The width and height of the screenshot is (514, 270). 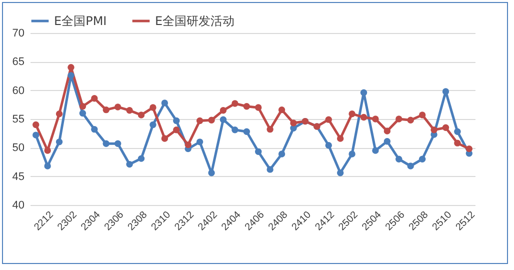 What do you see at coordinates (18, 62) in the screenshot?
I see `y-tick-label: 65` at bounding box center [18, 62].